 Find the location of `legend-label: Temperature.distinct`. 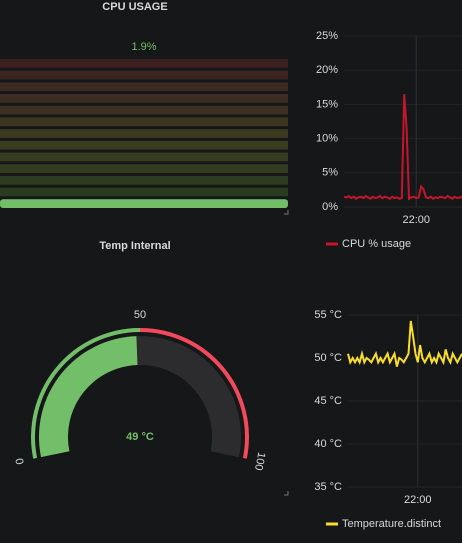

legend-label: Temperature.distinct is located at coordinates (391, 524).